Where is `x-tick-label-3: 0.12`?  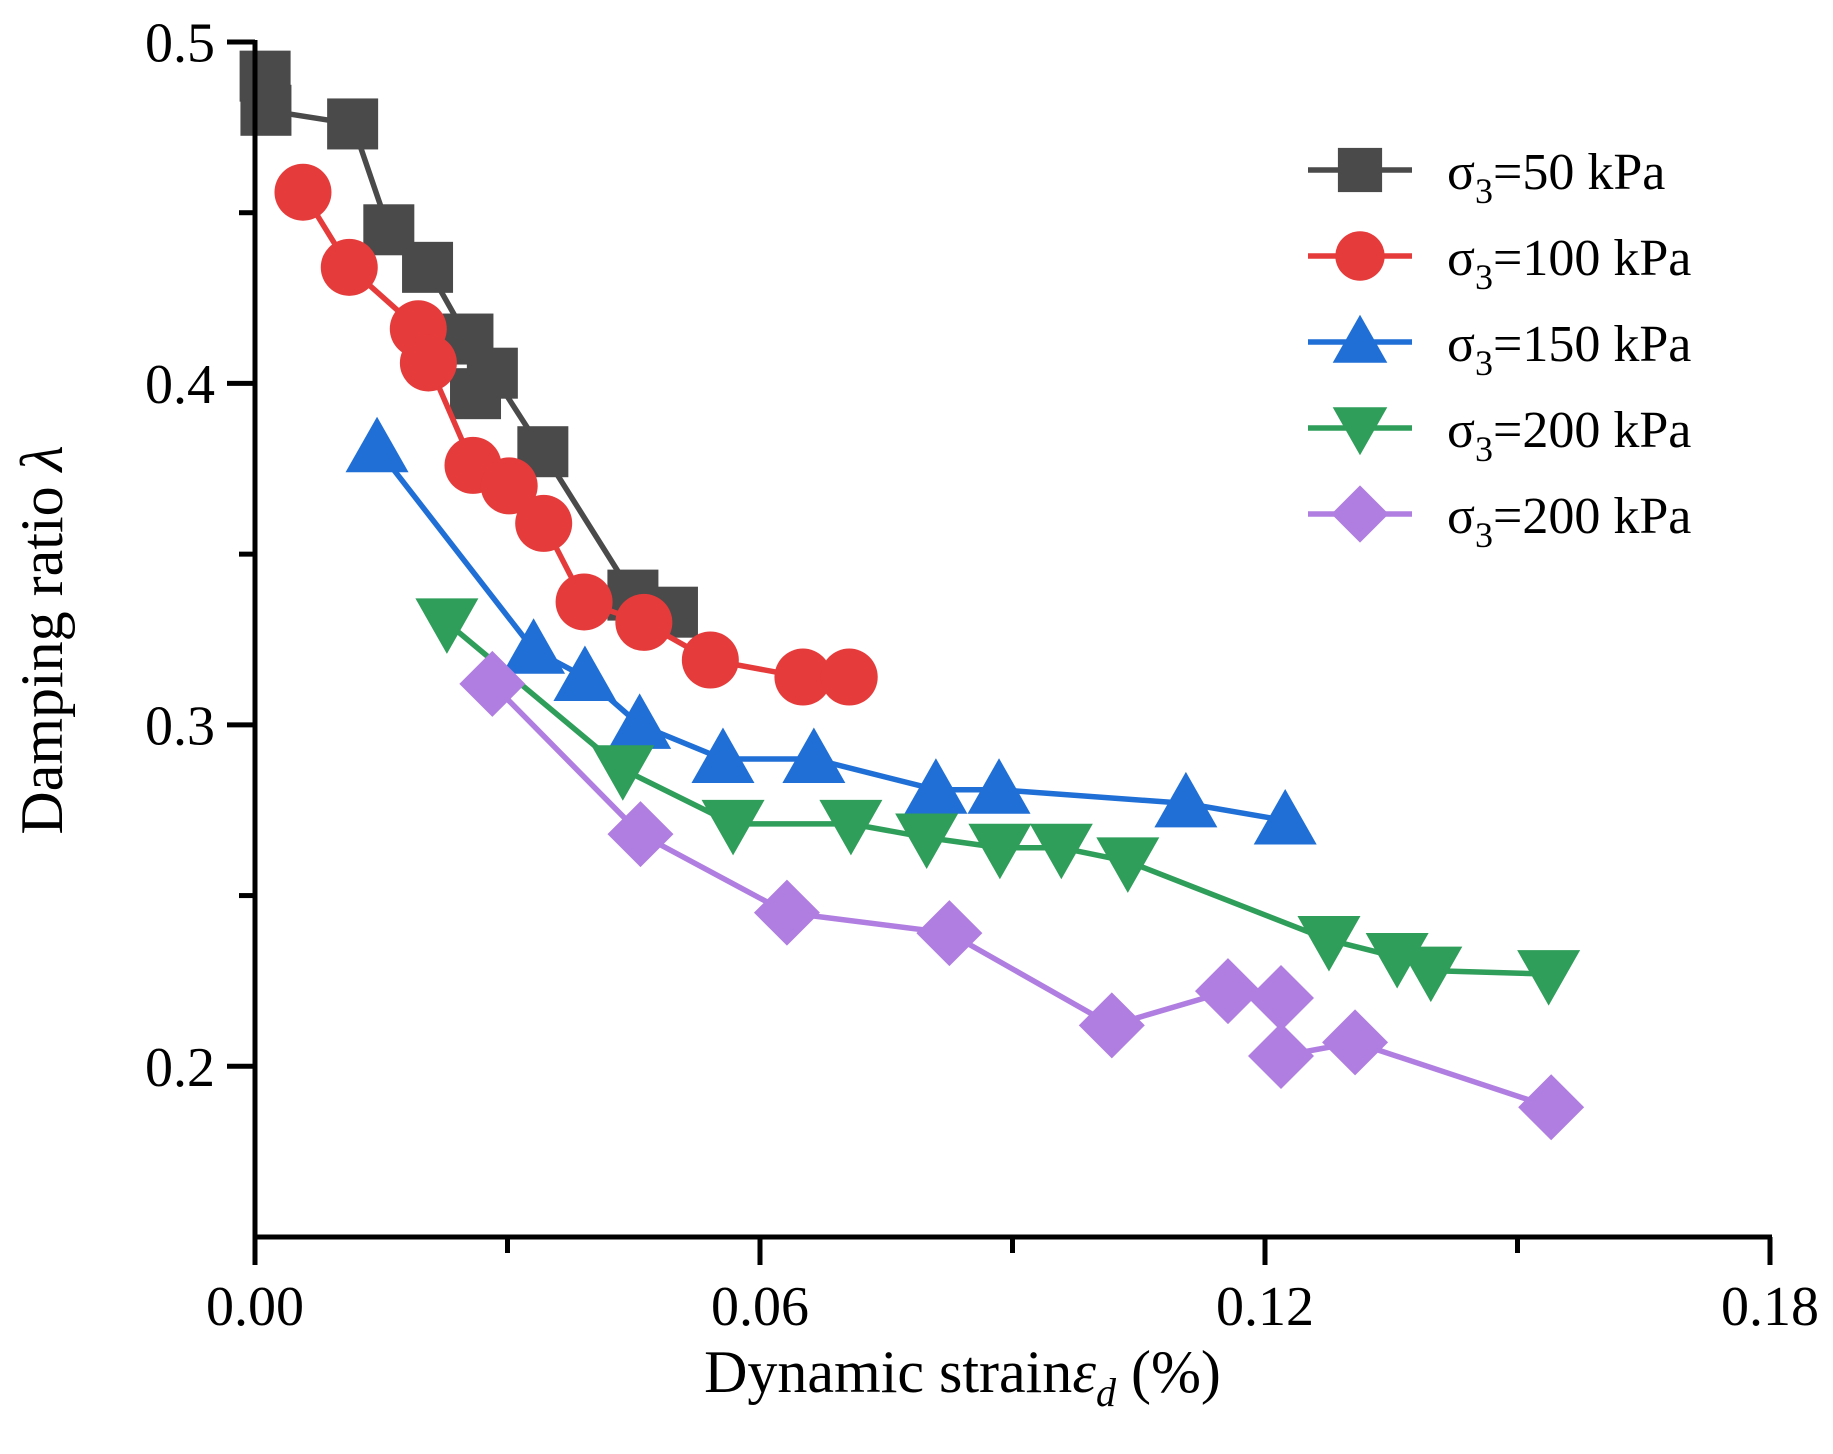 x-tick-label-3: 0.12 is located at coordinates (1265, 1307).